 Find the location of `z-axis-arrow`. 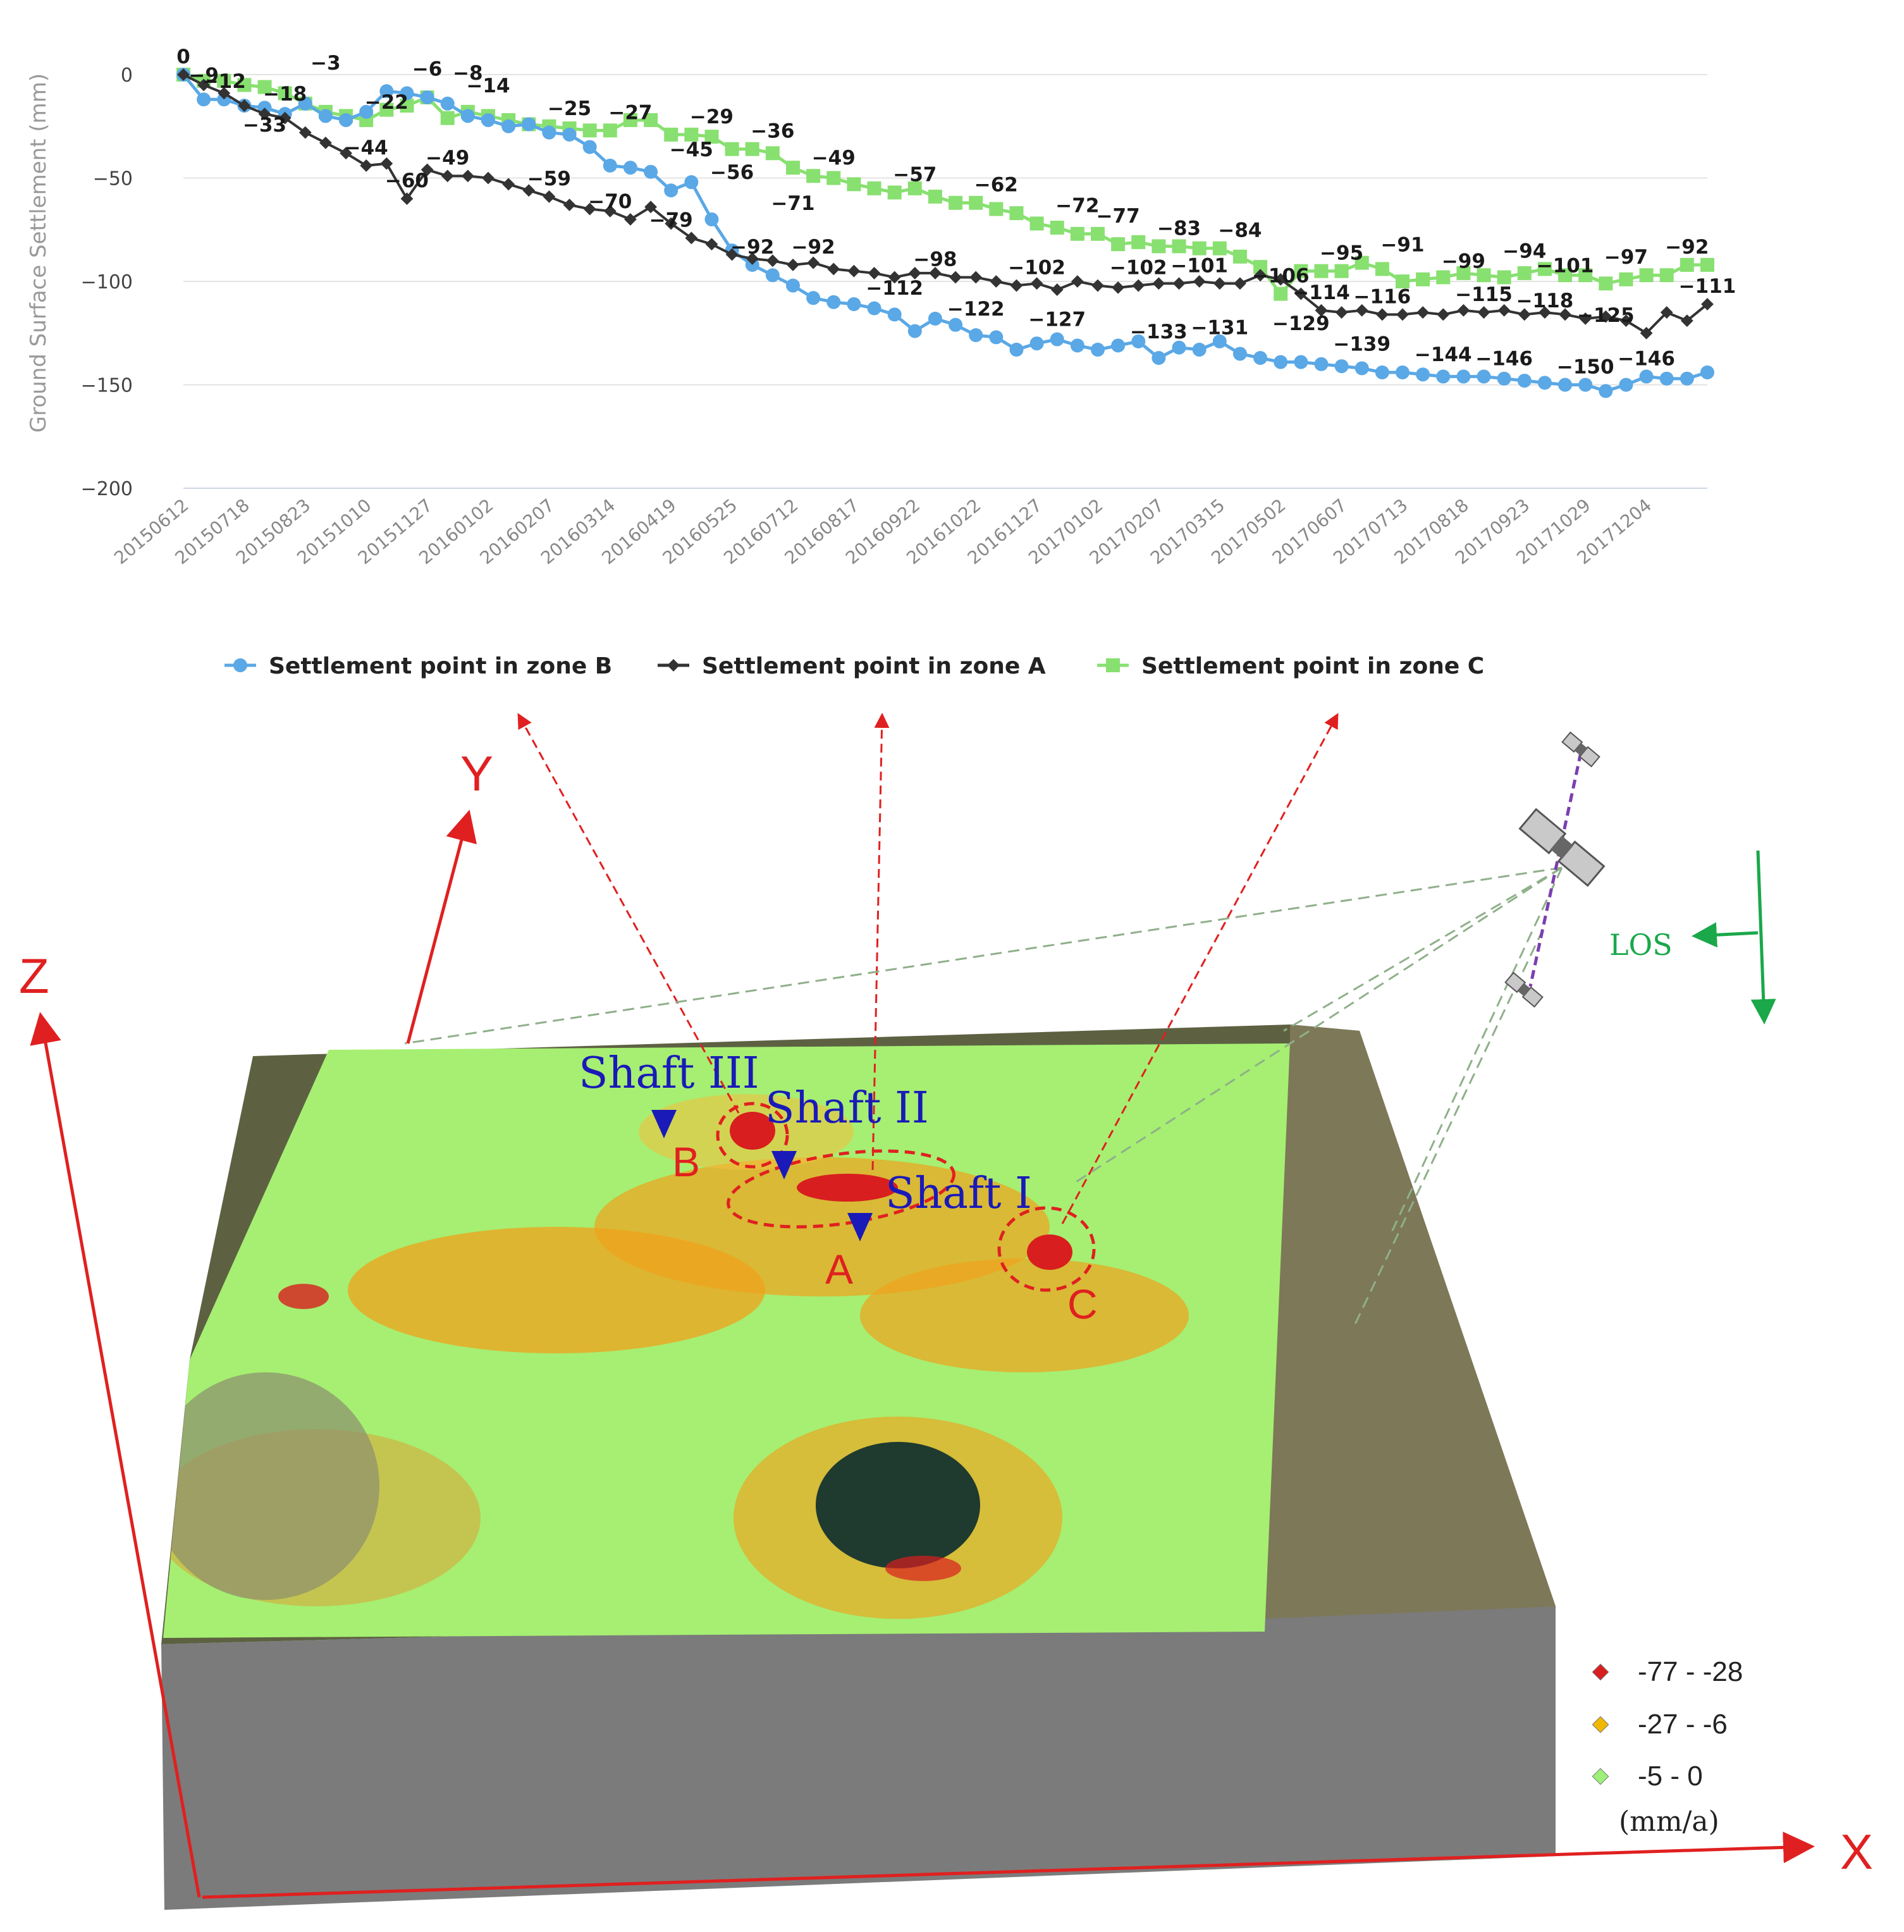

z-axis-arrow is located at coordinates (115, 1455).